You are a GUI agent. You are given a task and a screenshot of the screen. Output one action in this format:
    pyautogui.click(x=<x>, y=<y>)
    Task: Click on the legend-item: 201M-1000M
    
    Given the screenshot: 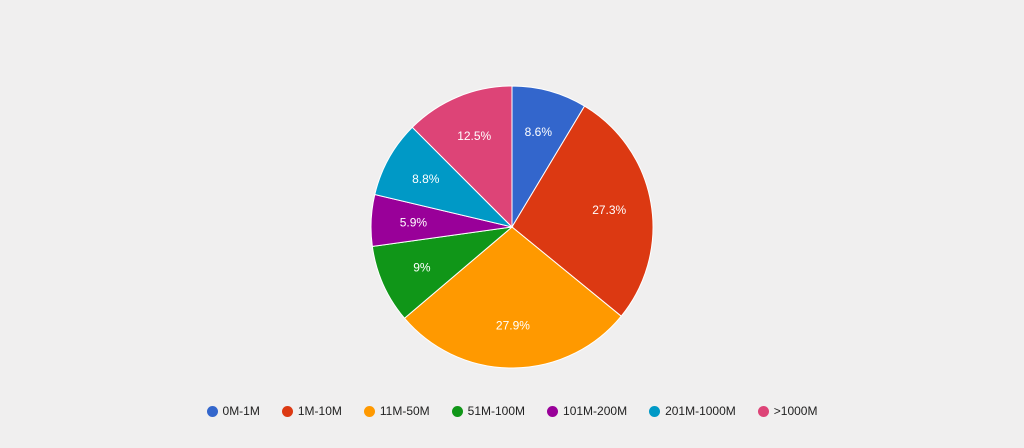 What is the action you would take?
    pyautogui.click(x=692, y=411)
    